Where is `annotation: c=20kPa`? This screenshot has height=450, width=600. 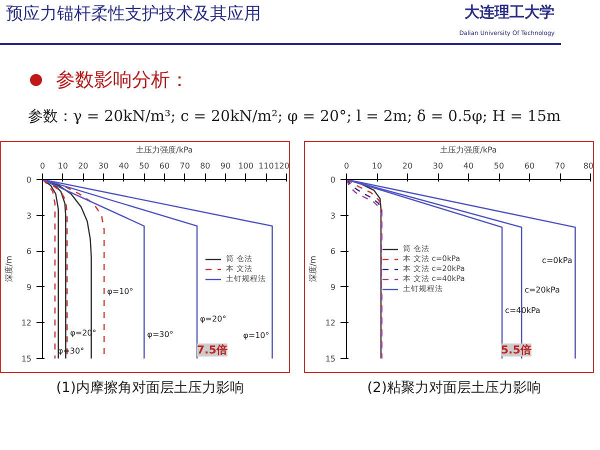 annotation: c=20kPa is located at coordinates (542, 290).